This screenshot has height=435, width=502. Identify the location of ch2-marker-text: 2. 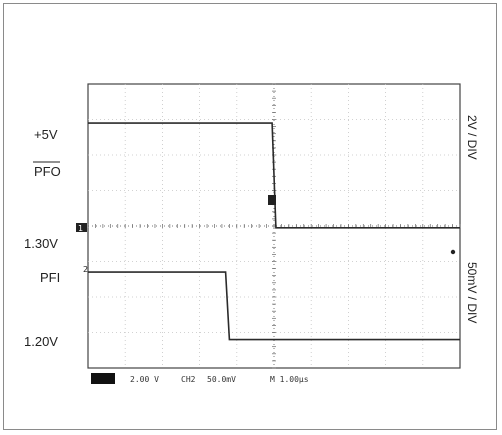
(85, 269).